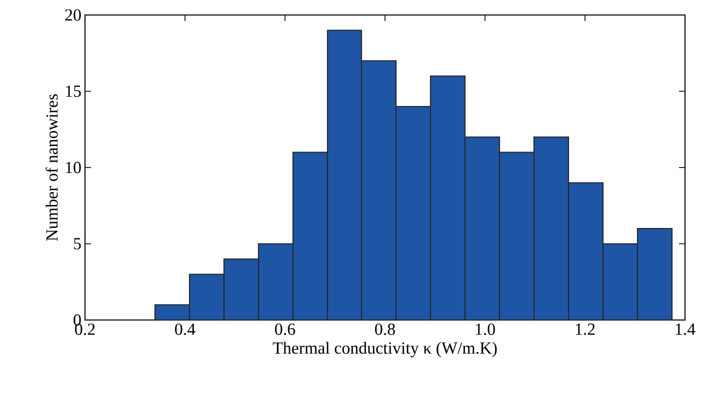 This screenshot has height=404, width=709. I want to click on x-tick-label: 0.4, so click(185, 330).